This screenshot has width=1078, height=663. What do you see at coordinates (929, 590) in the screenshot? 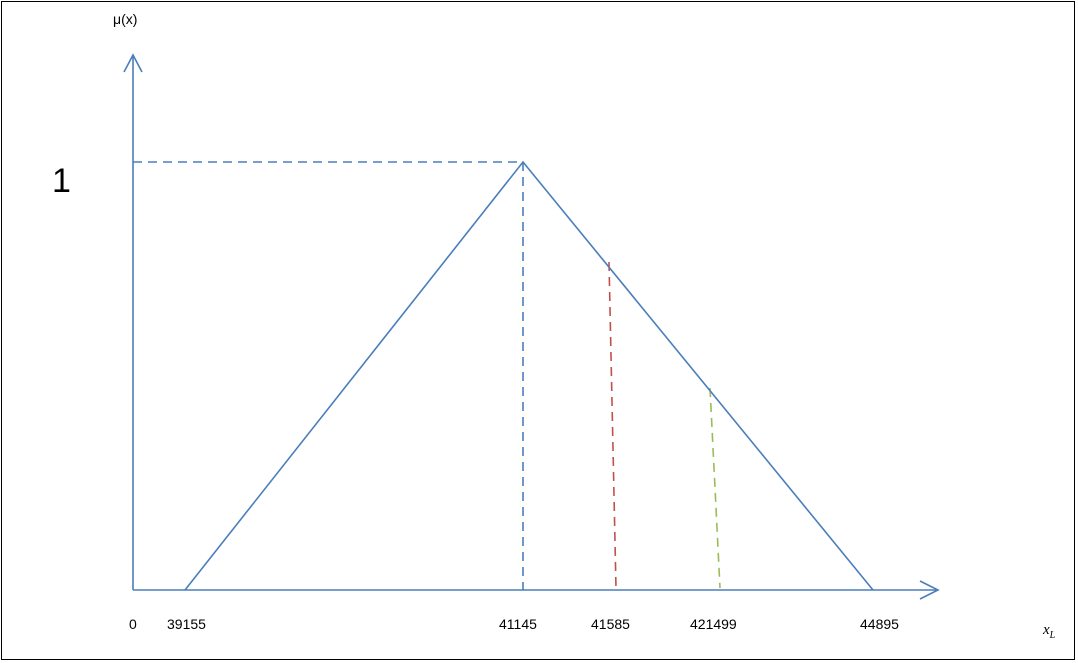
I see `x-axis-arrowhead` at bounding box center [929, 590].